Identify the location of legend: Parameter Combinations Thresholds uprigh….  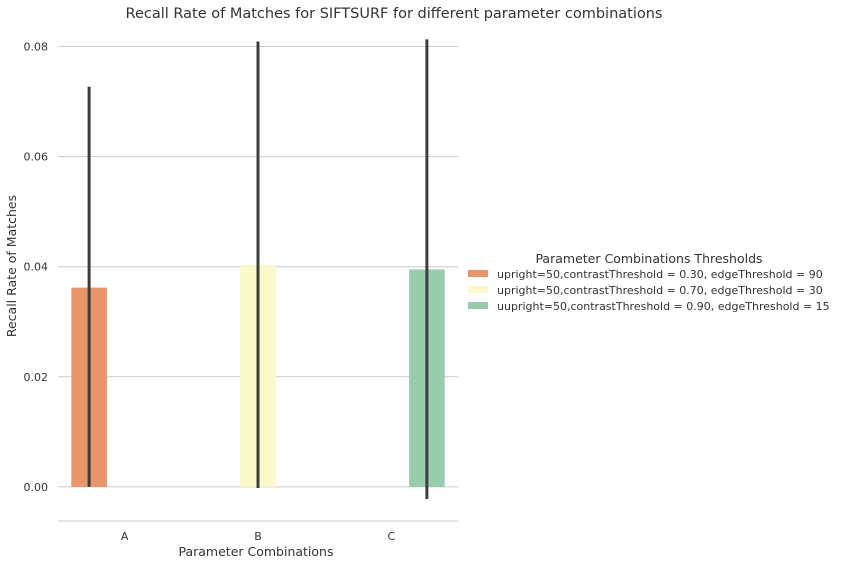
(649, 282).